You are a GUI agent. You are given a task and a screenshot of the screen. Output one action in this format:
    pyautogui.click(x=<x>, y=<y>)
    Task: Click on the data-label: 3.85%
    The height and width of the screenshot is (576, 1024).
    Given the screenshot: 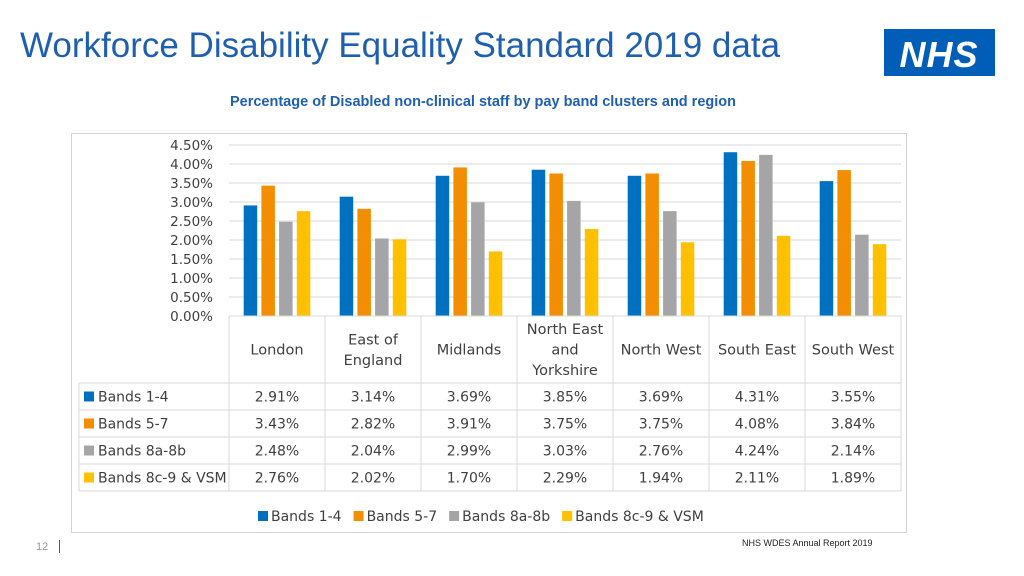 What is the action you would take?
    pyautogui.click(x=565, y=398)
    